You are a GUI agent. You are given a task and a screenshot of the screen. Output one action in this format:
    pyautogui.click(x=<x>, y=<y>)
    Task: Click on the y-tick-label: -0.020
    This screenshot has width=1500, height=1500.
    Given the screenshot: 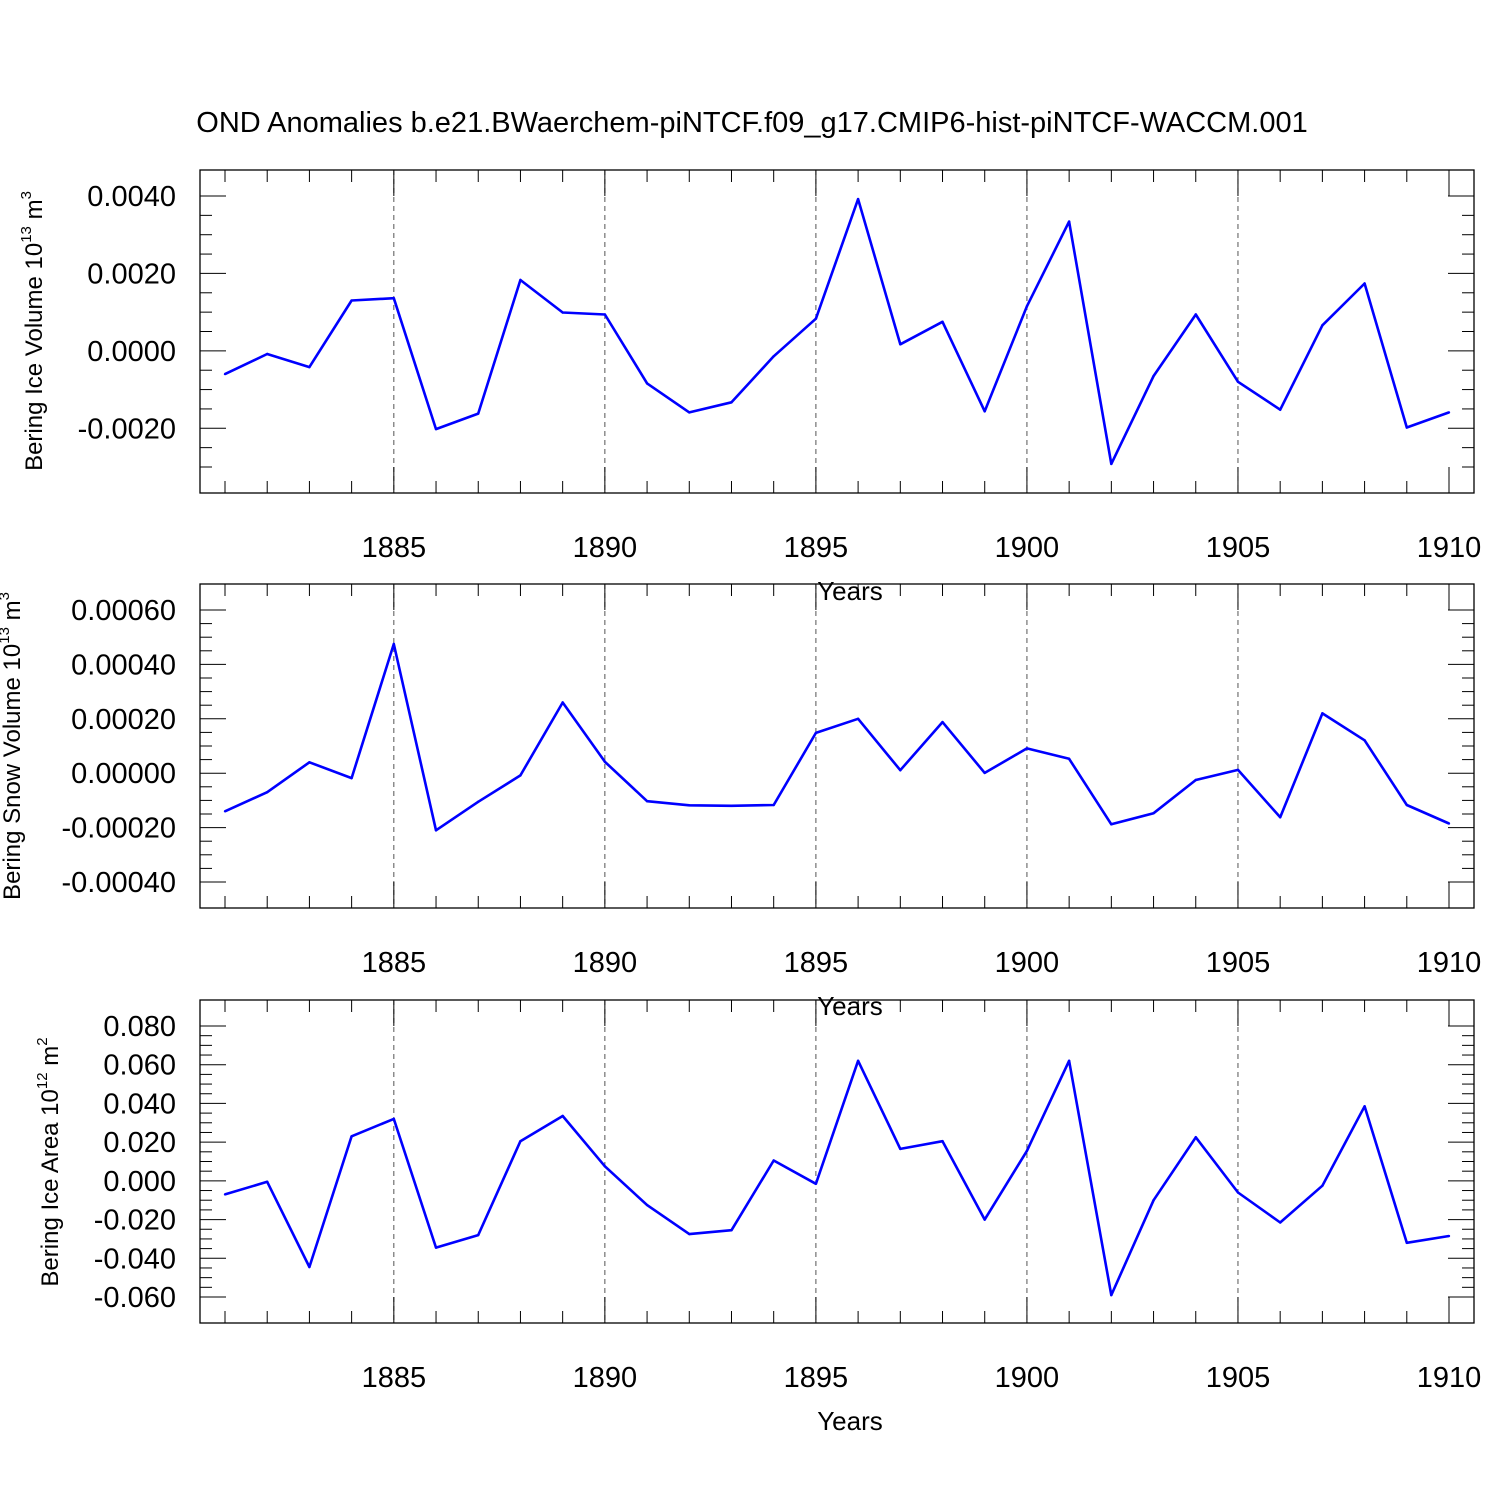 What is the action you would take?
    pyautogui.click(x=135, y=1221)
    